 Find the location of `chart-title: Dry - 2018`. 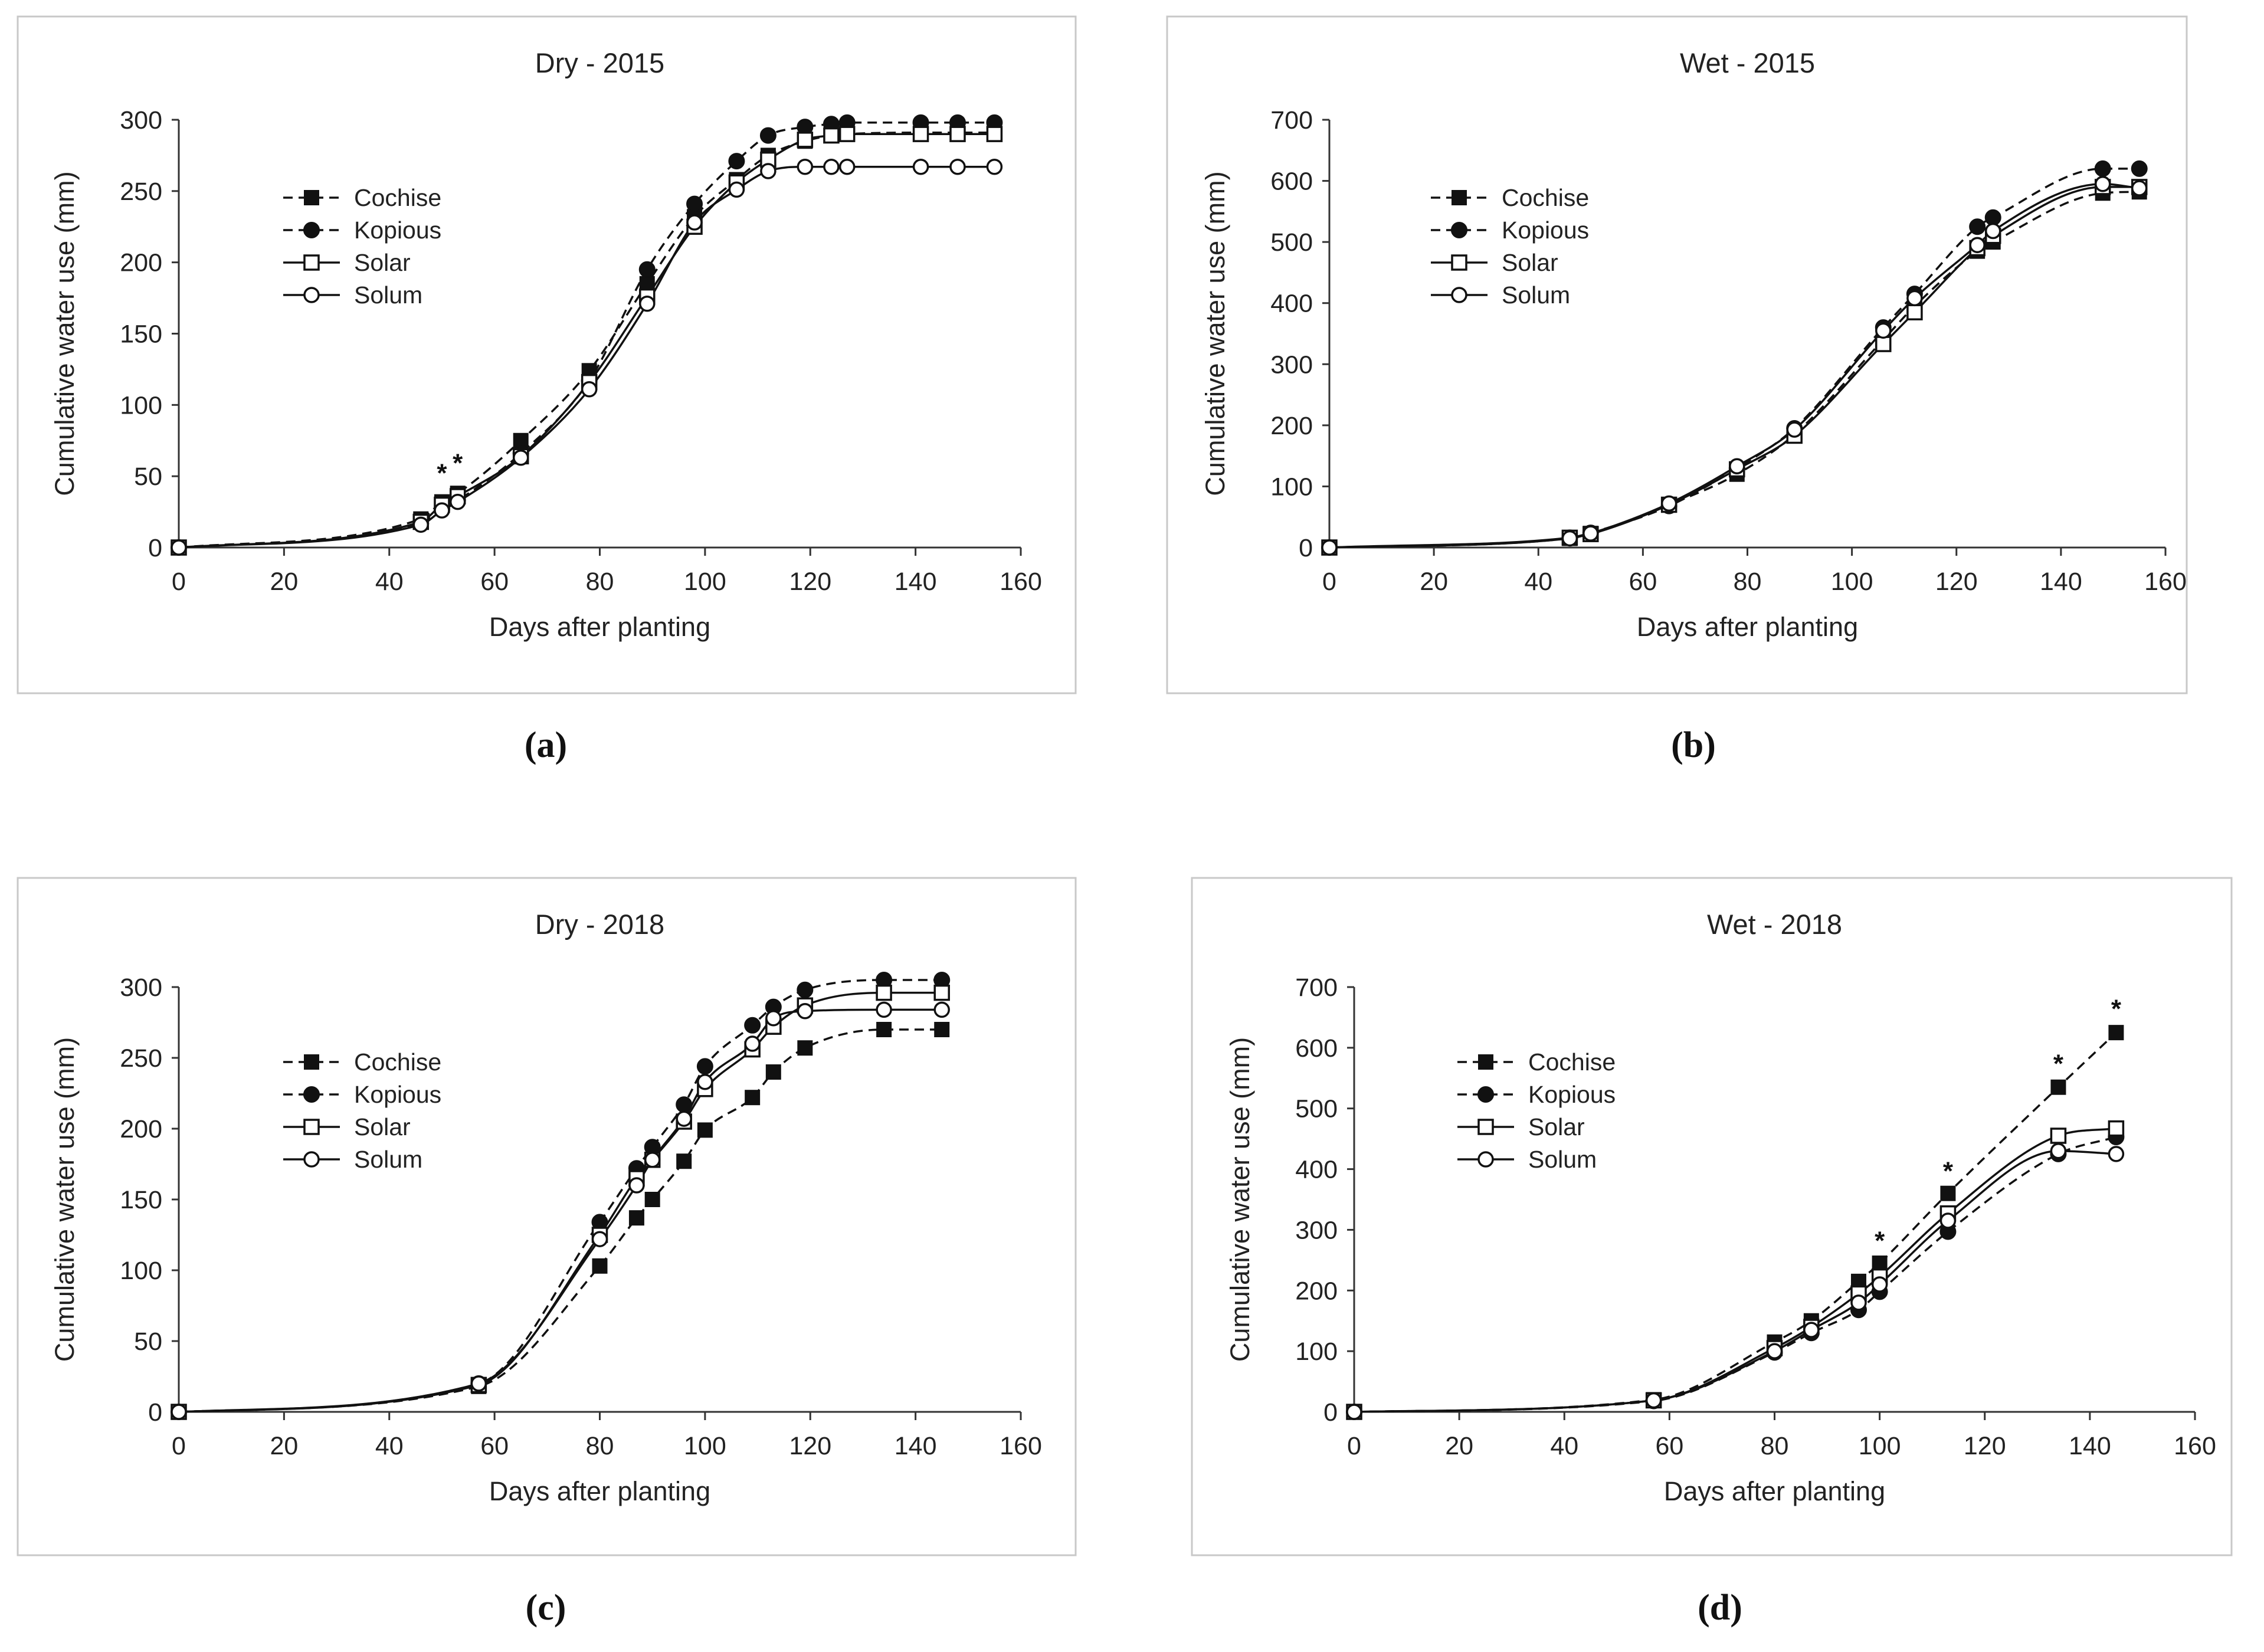

chart-title: Dry - 2018 is located at coordinates (599, 924).